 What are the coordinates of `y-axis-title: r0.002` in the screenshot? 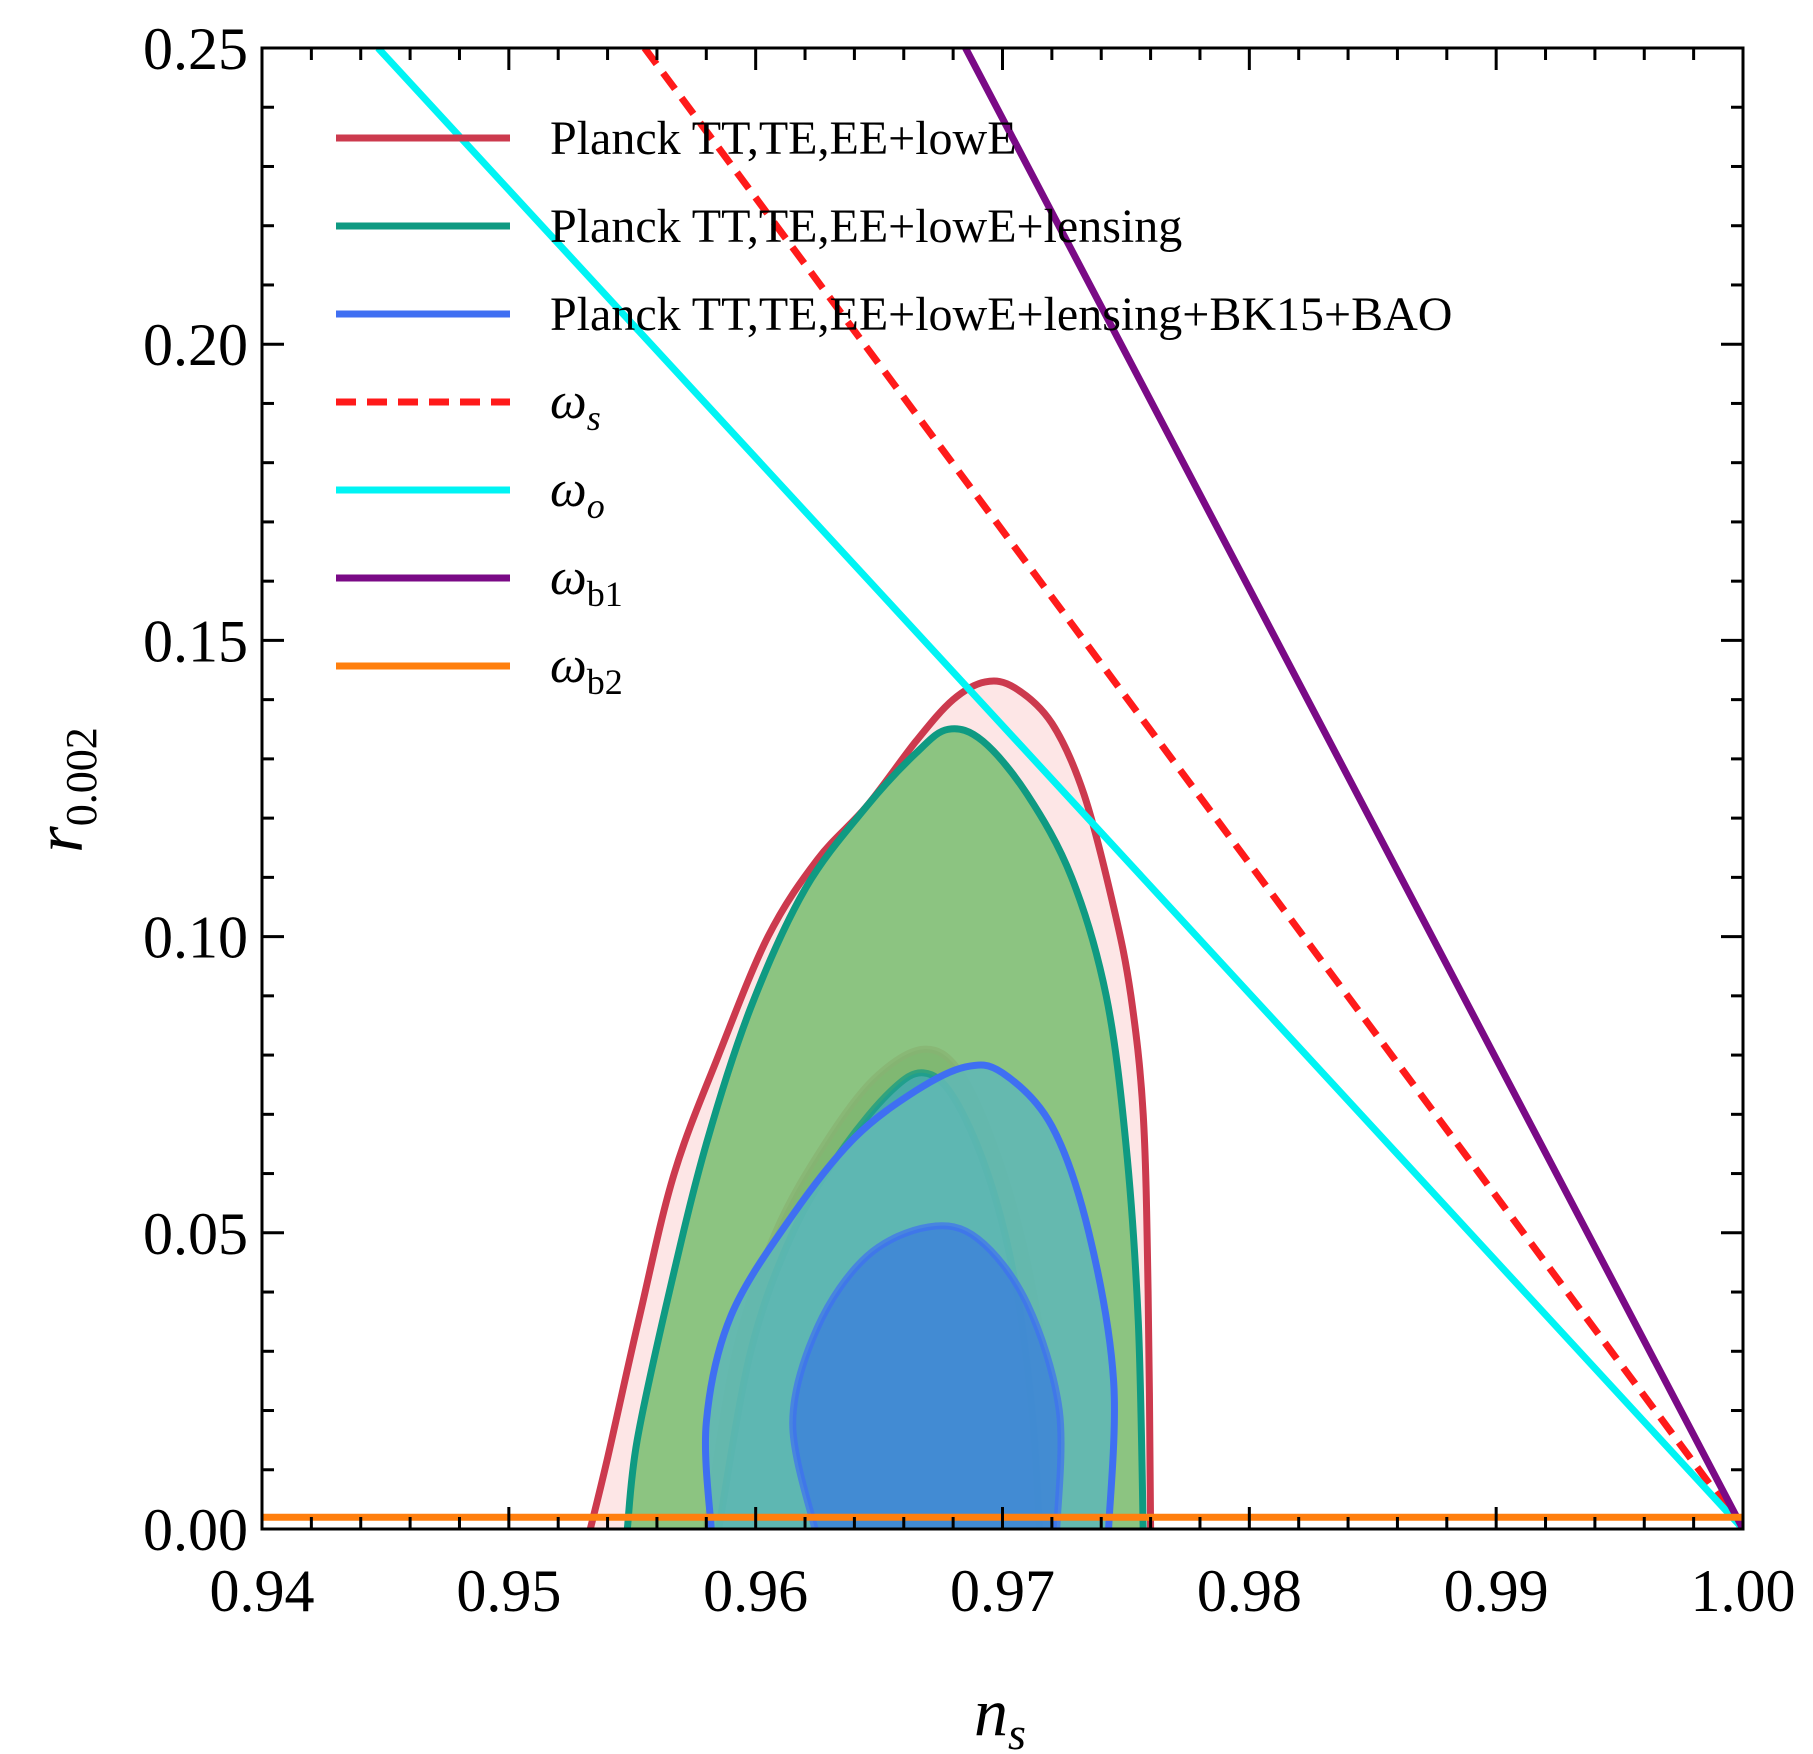 It's located at (63, 789).